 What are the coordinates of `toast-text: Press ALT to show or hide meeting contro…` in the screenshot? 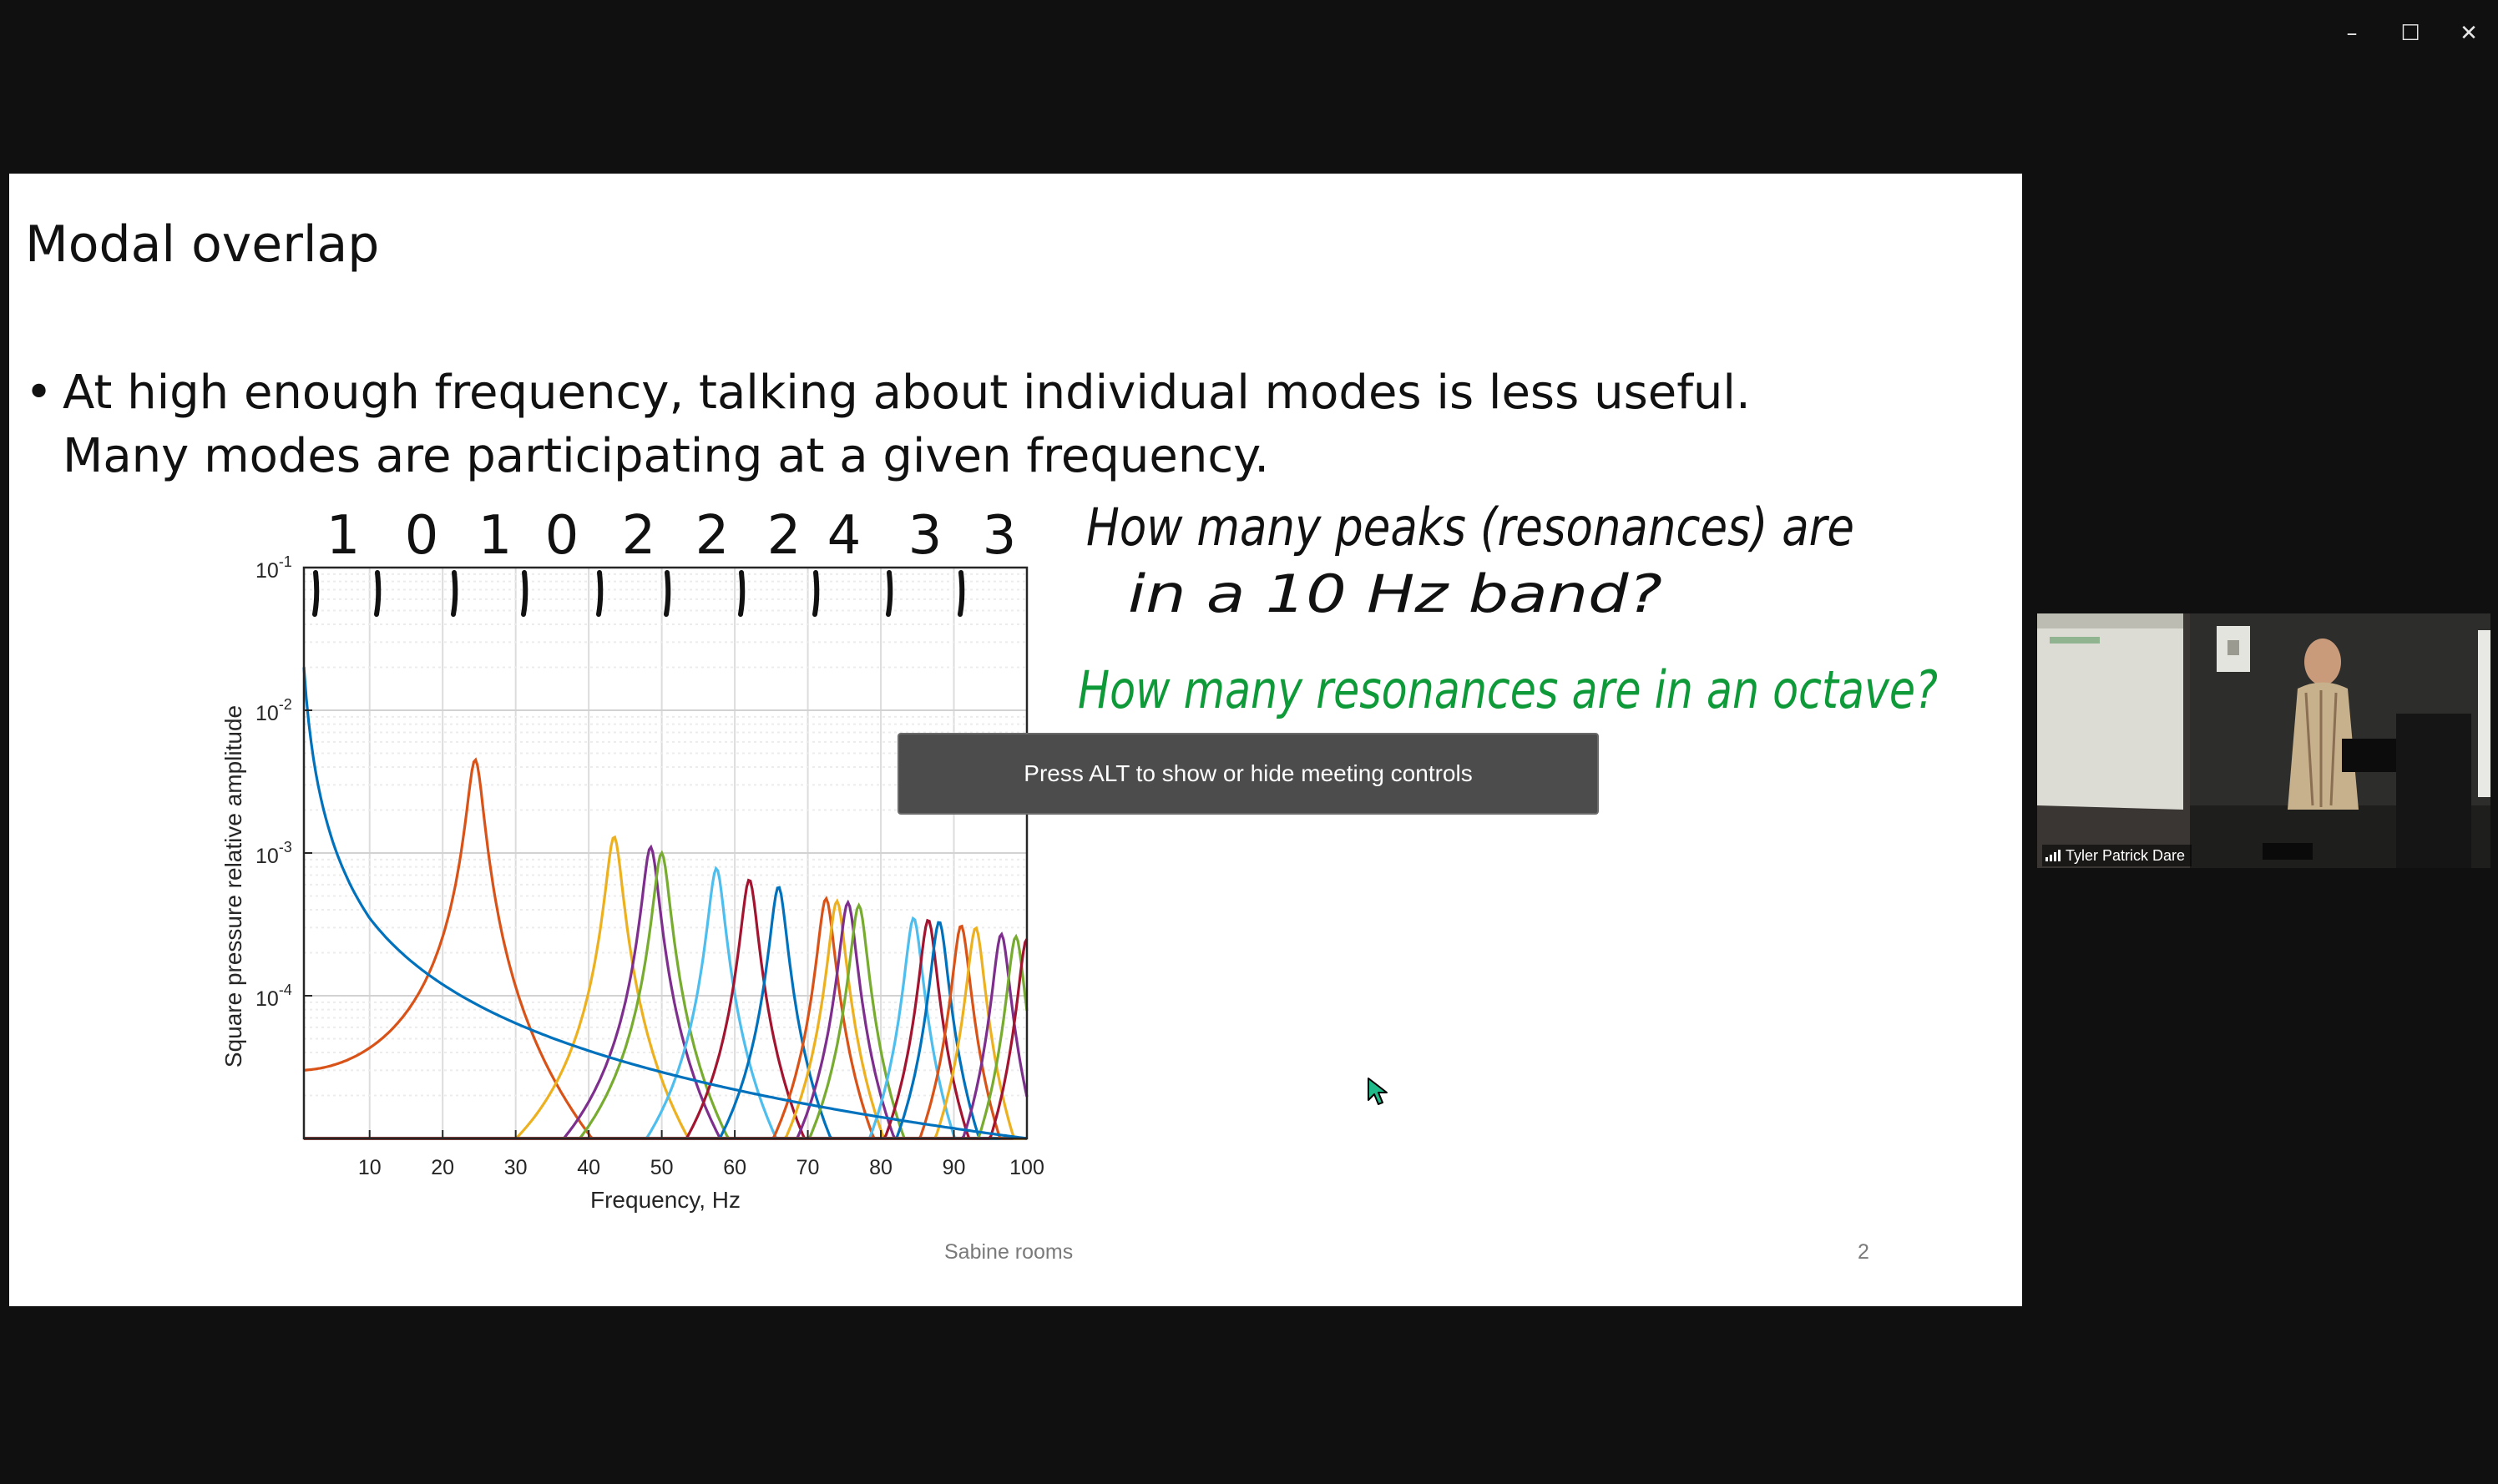 It's located at (1248, 773).